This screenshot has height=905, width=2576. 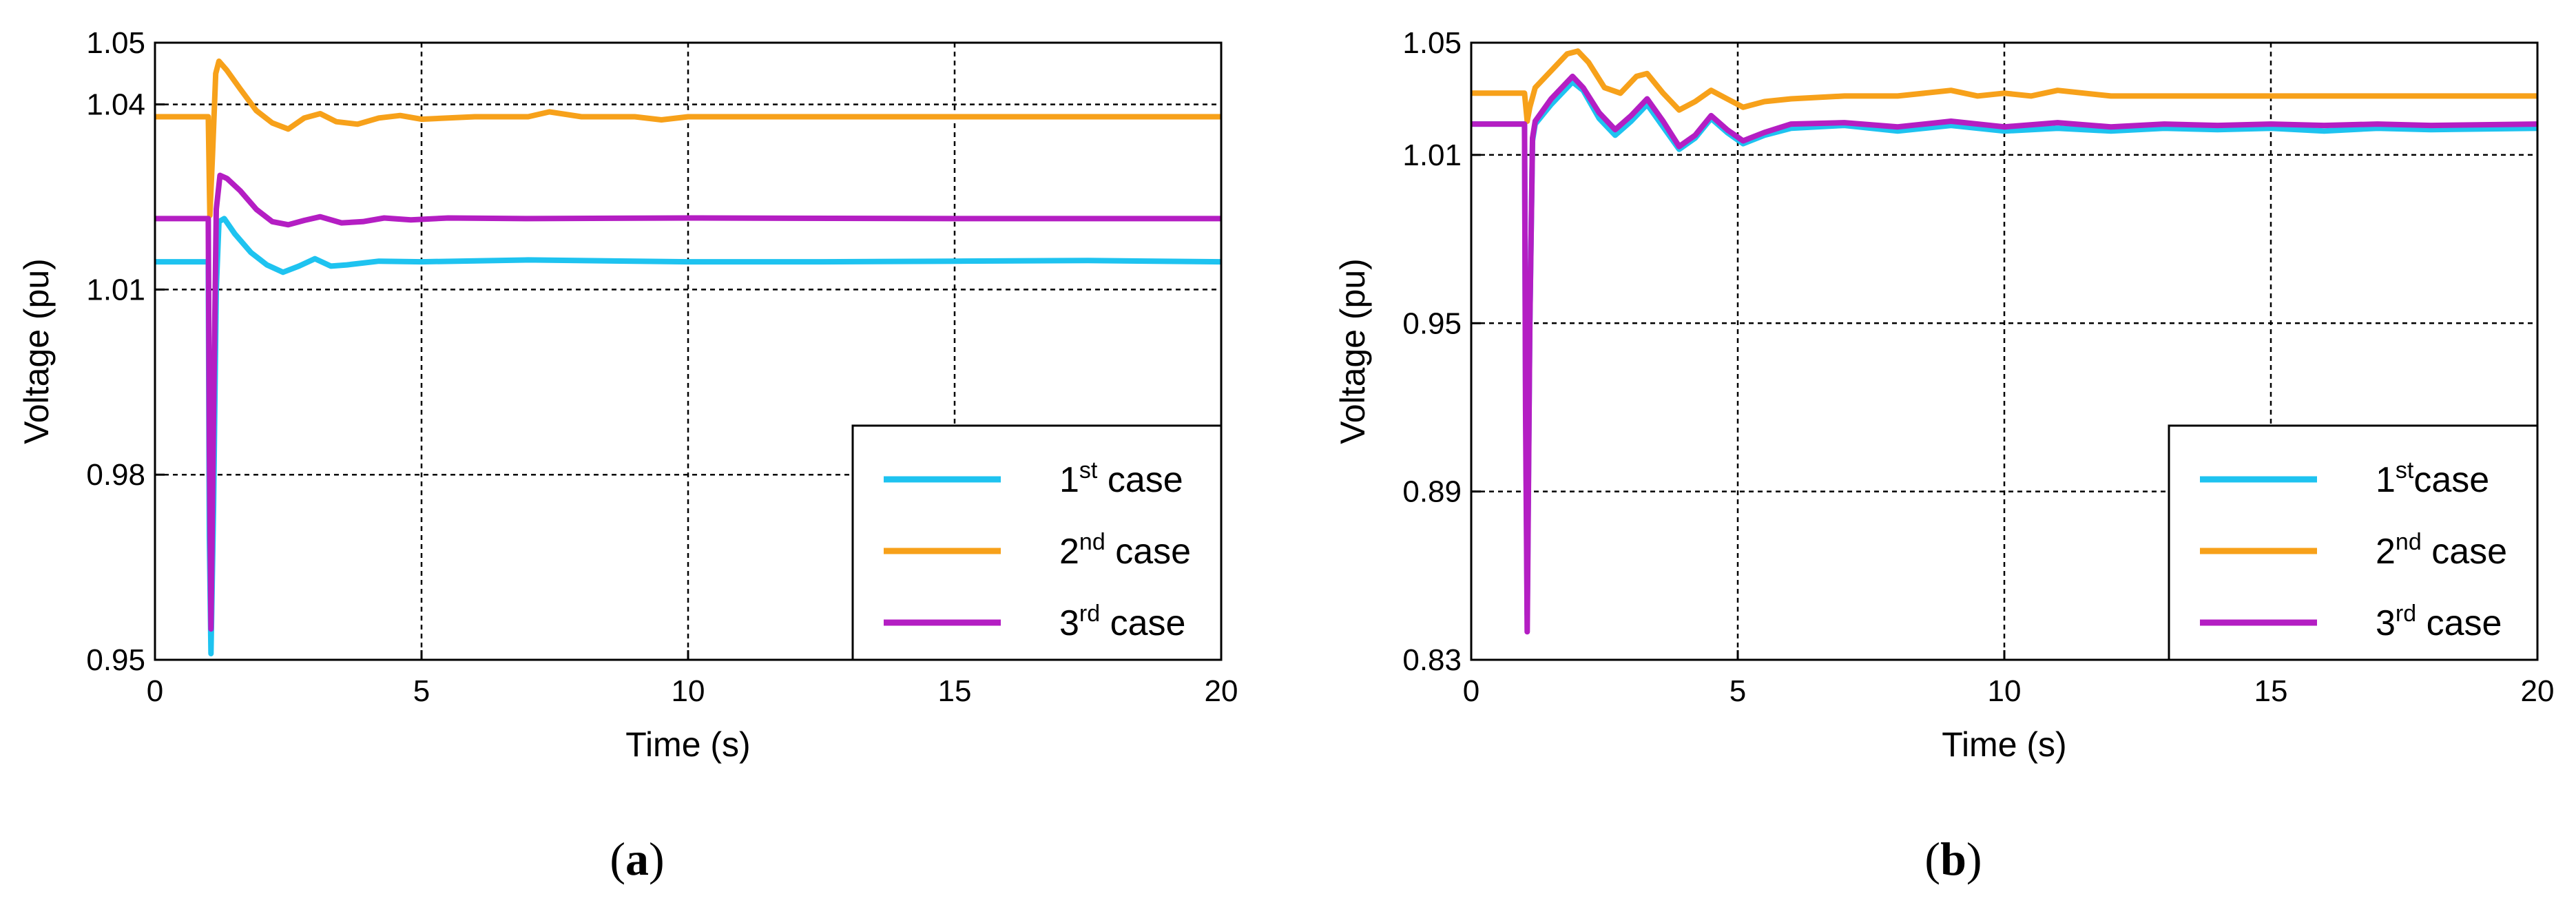 What do you see at coordinates (1953, 859) in the screenshot?
I see `panel-b-caption: (b)` at bounding box center [1953, 859].